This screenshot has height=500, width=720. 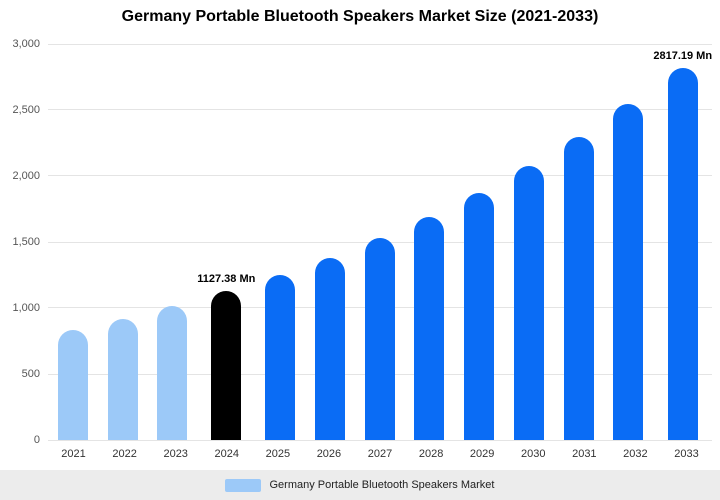 I want to click on bar-column-2025, so click(x=280, y=242).